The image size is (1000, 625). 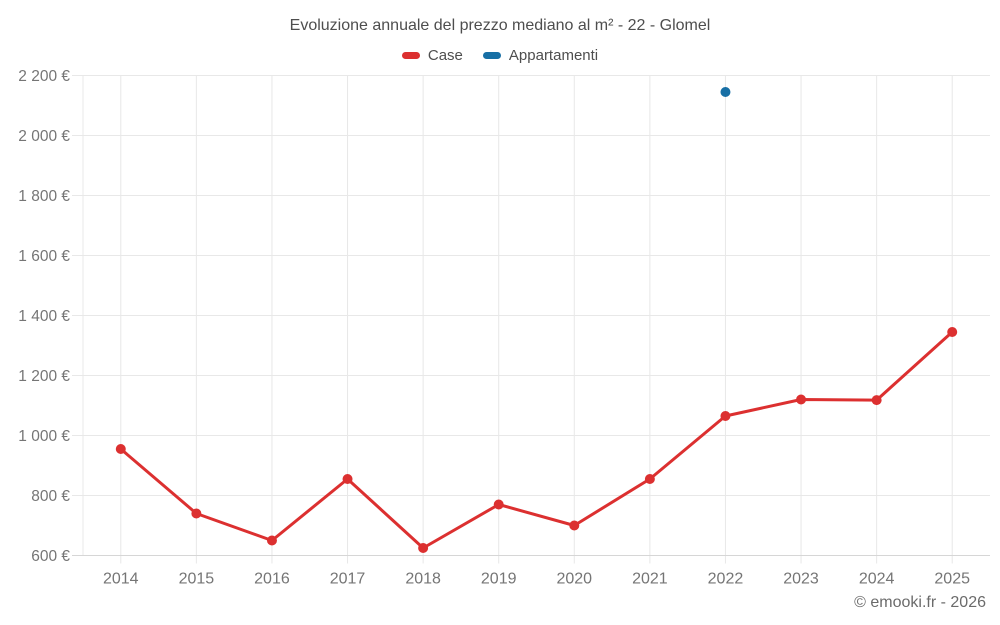 What do you see at coordinates (44, 376) in the screenshot?
I see `y-axis-tick-label: 1 200 €` at bounding box center [44, 376].